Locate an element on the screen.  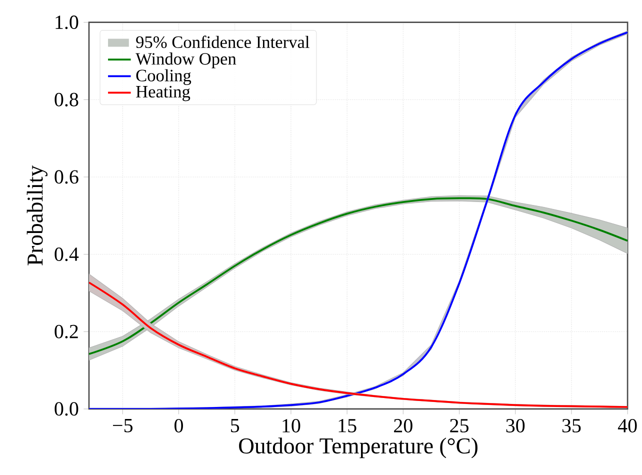
x-tick-label: 35 is located at coordinates (571, 425).